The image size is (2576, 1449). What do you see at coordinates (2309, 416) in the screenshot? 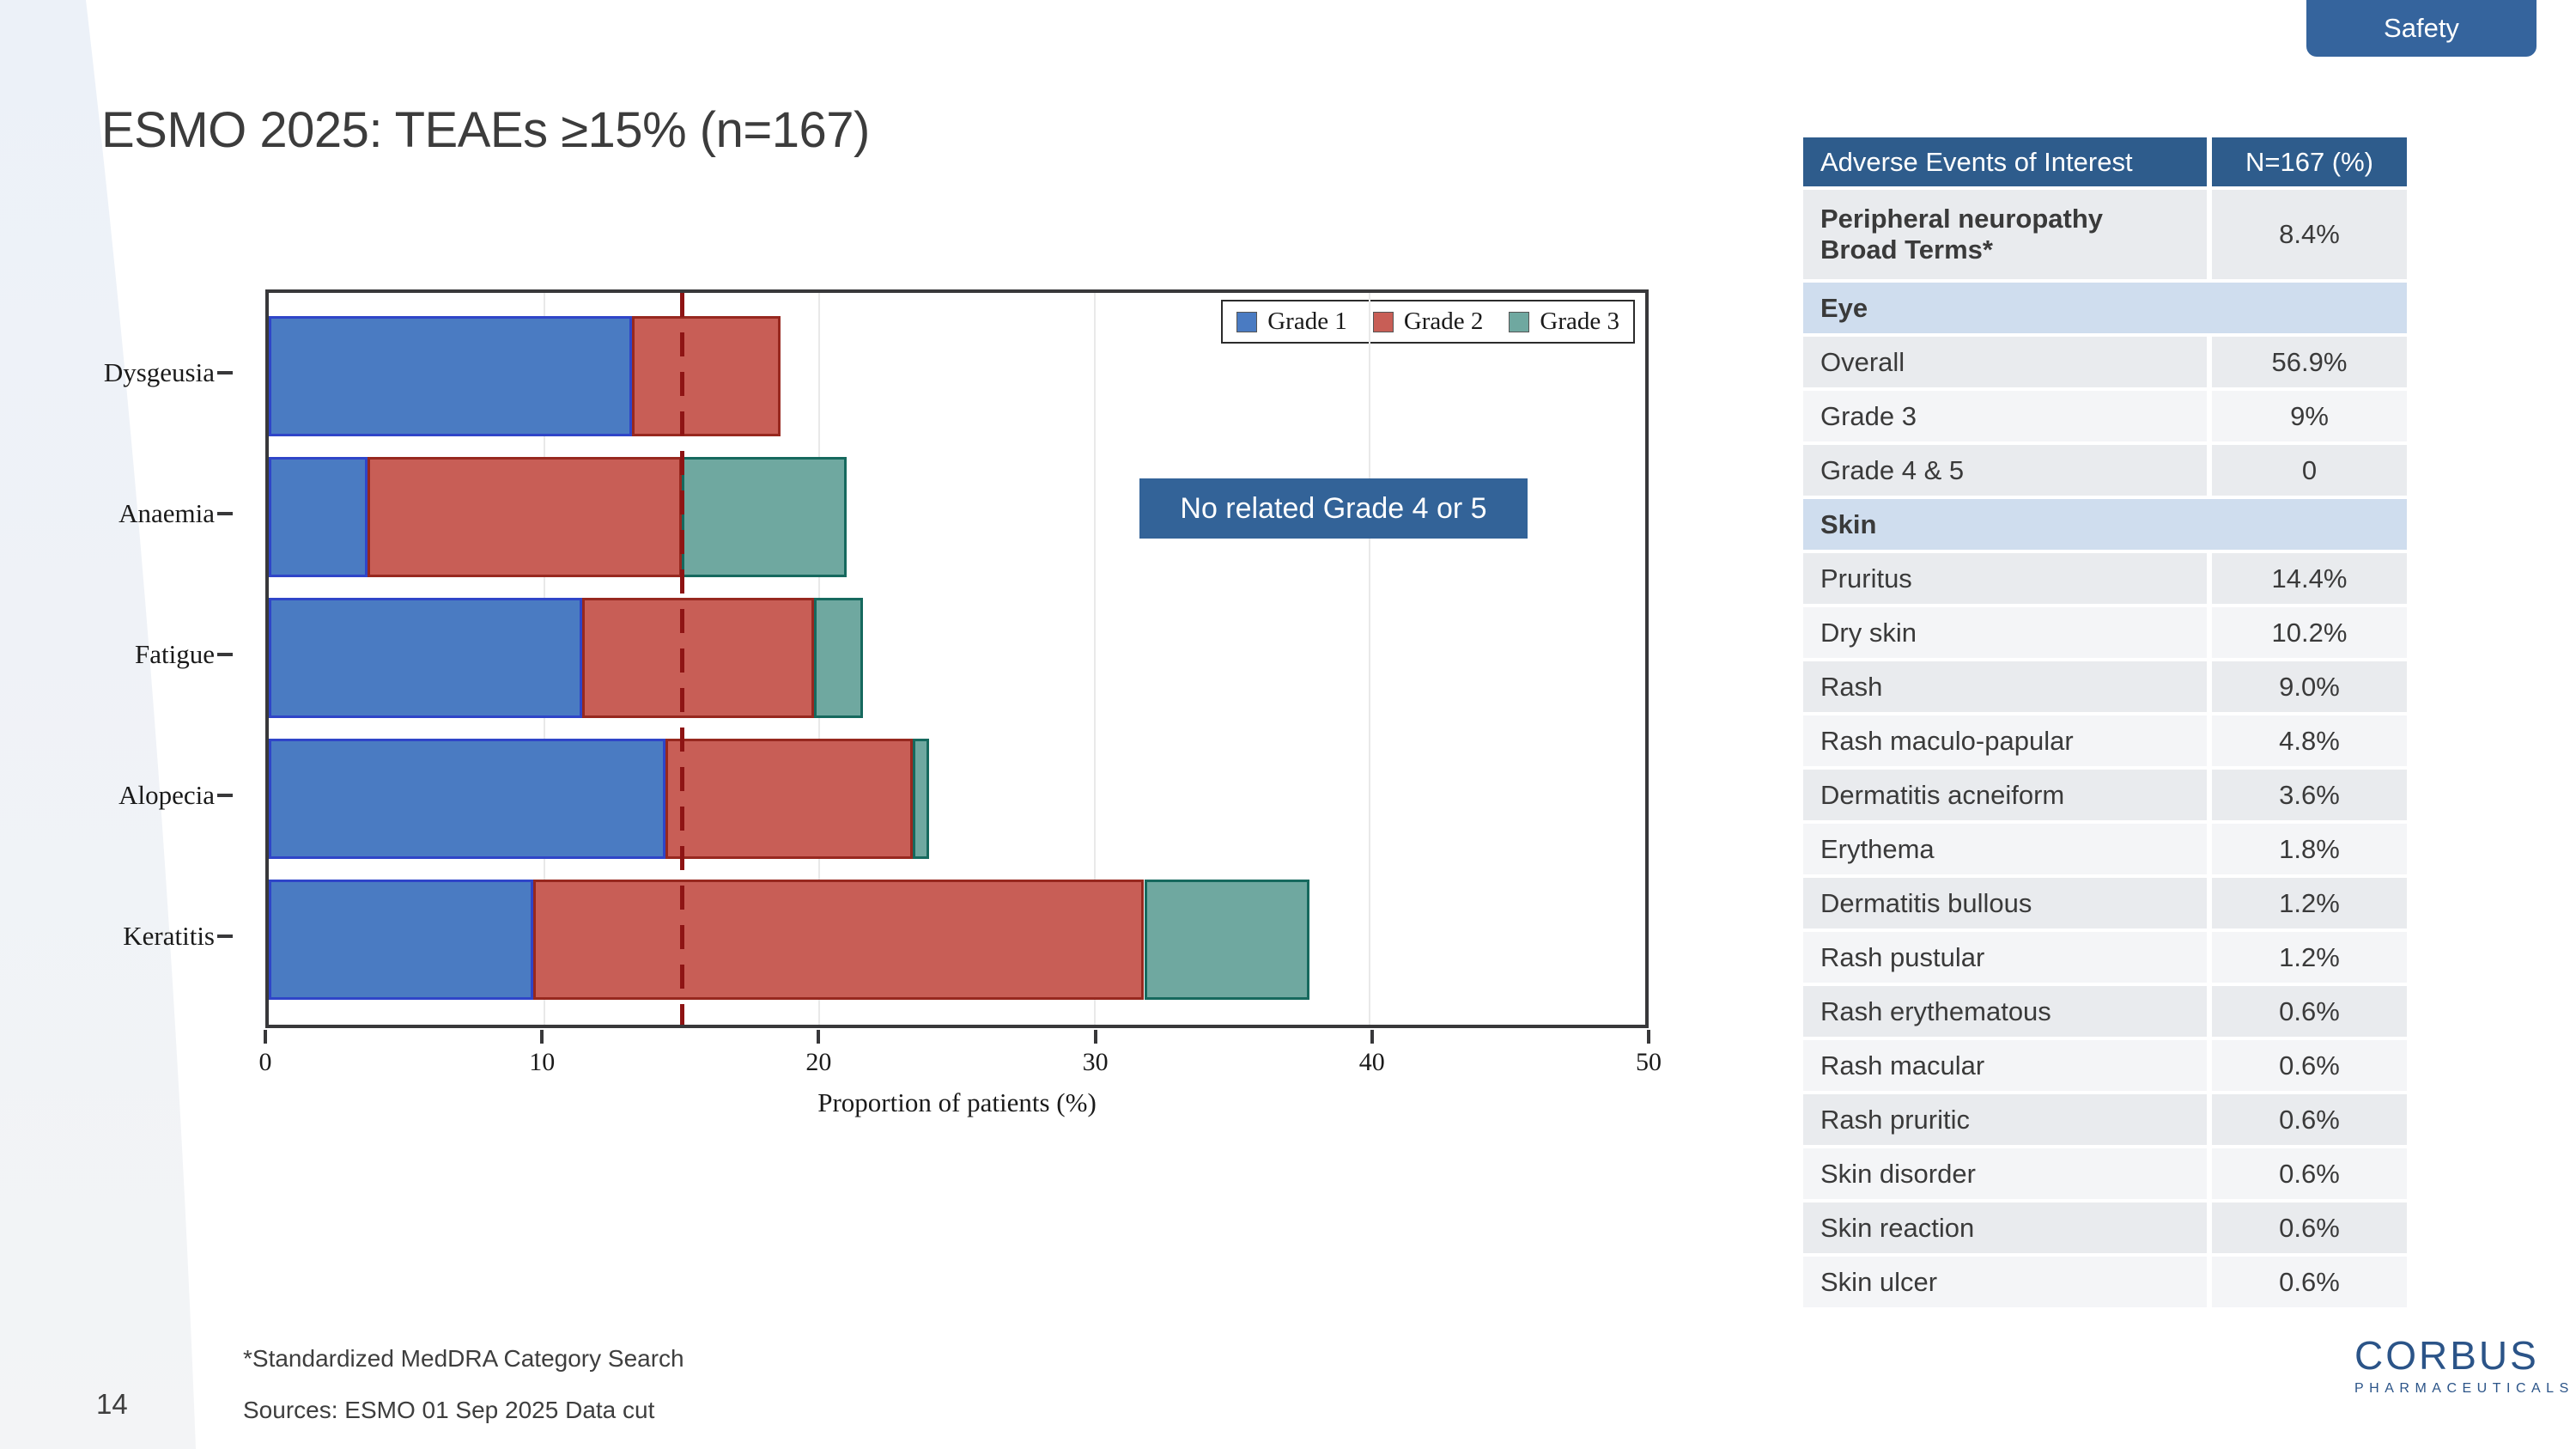
I see `ae-row-value: 9%` at bounding box center [2309, 416].